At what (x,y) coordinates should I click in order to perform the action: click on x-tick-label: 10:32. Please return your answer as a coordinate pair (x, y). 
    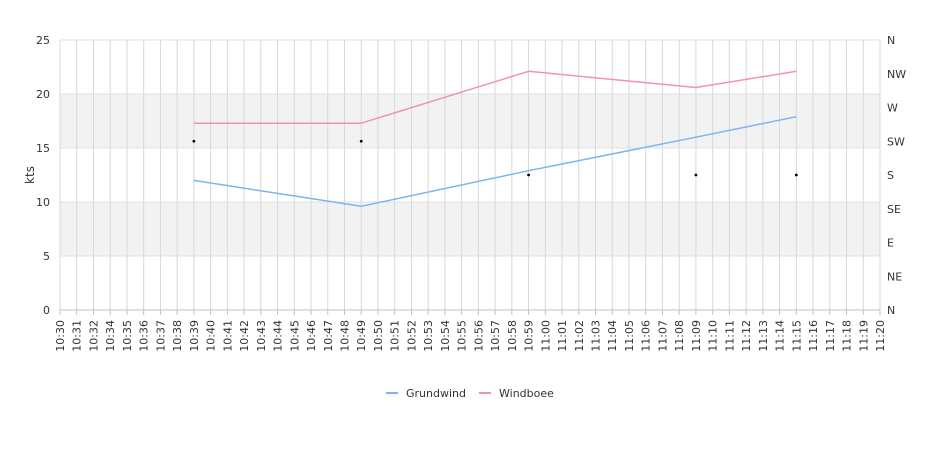
    Looking at the image, I should click on (93, 336).